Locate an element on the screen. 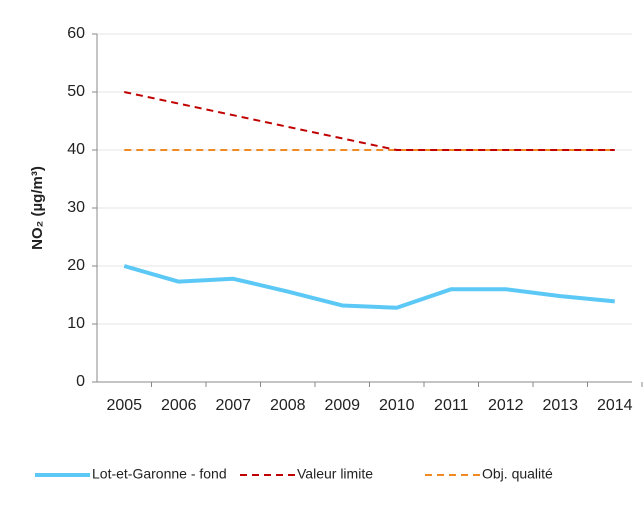 The width and height of the screenshot is (644, 524). y-tick-label: 40 is located at coordinates (76, 149).